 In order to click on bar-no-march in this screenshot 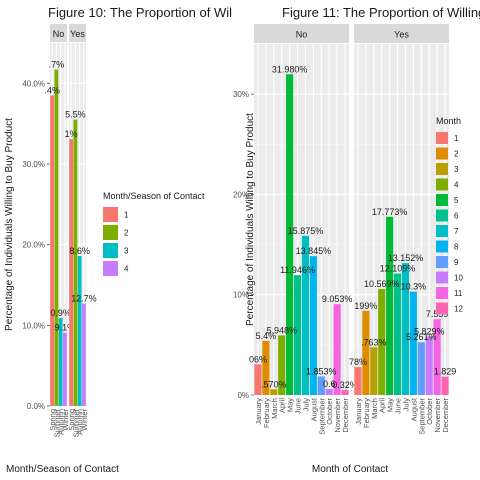, I will do `click(274, 392)`.